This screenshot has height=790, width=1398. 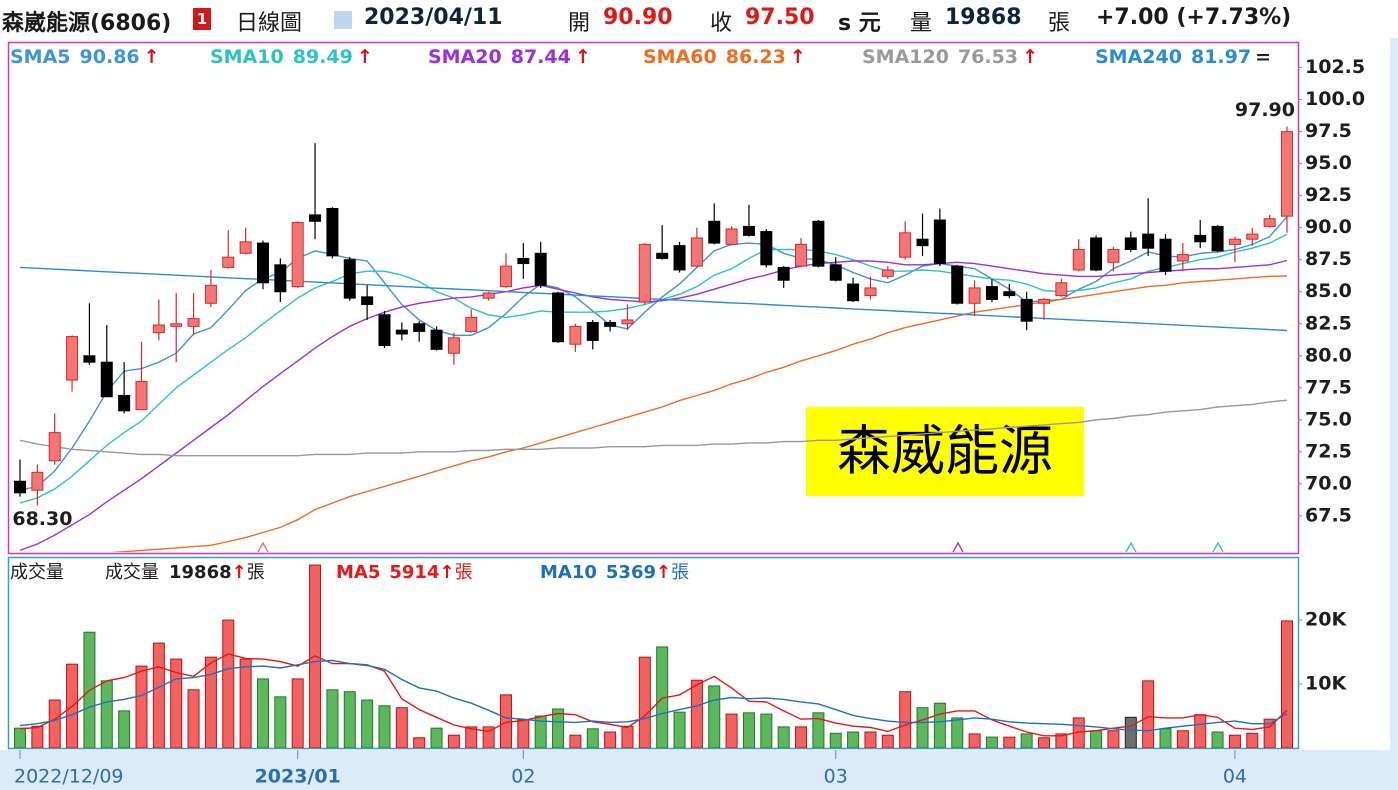 What do you see at coordinates (1328, 451) in the screenshot?
I see `y-tick-label: 72.5` at bounding box center [1328, 451].